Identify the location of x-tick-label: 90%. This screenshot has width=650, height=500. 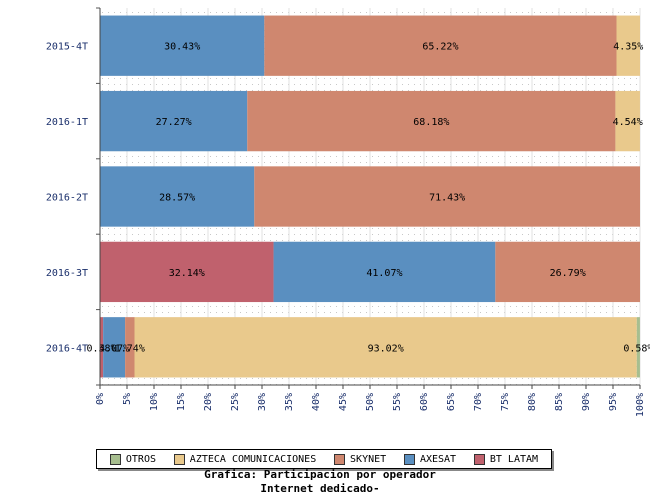
(586, 402).